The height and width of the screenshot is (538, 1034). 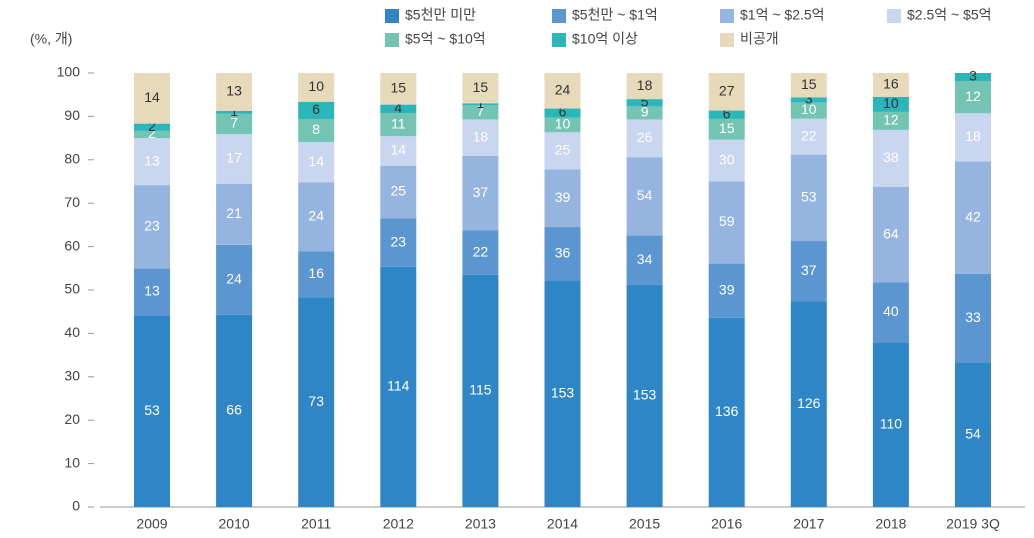 I want to click on legend-label: $1억 ~ $2.5억, so click(x=782, y=15).